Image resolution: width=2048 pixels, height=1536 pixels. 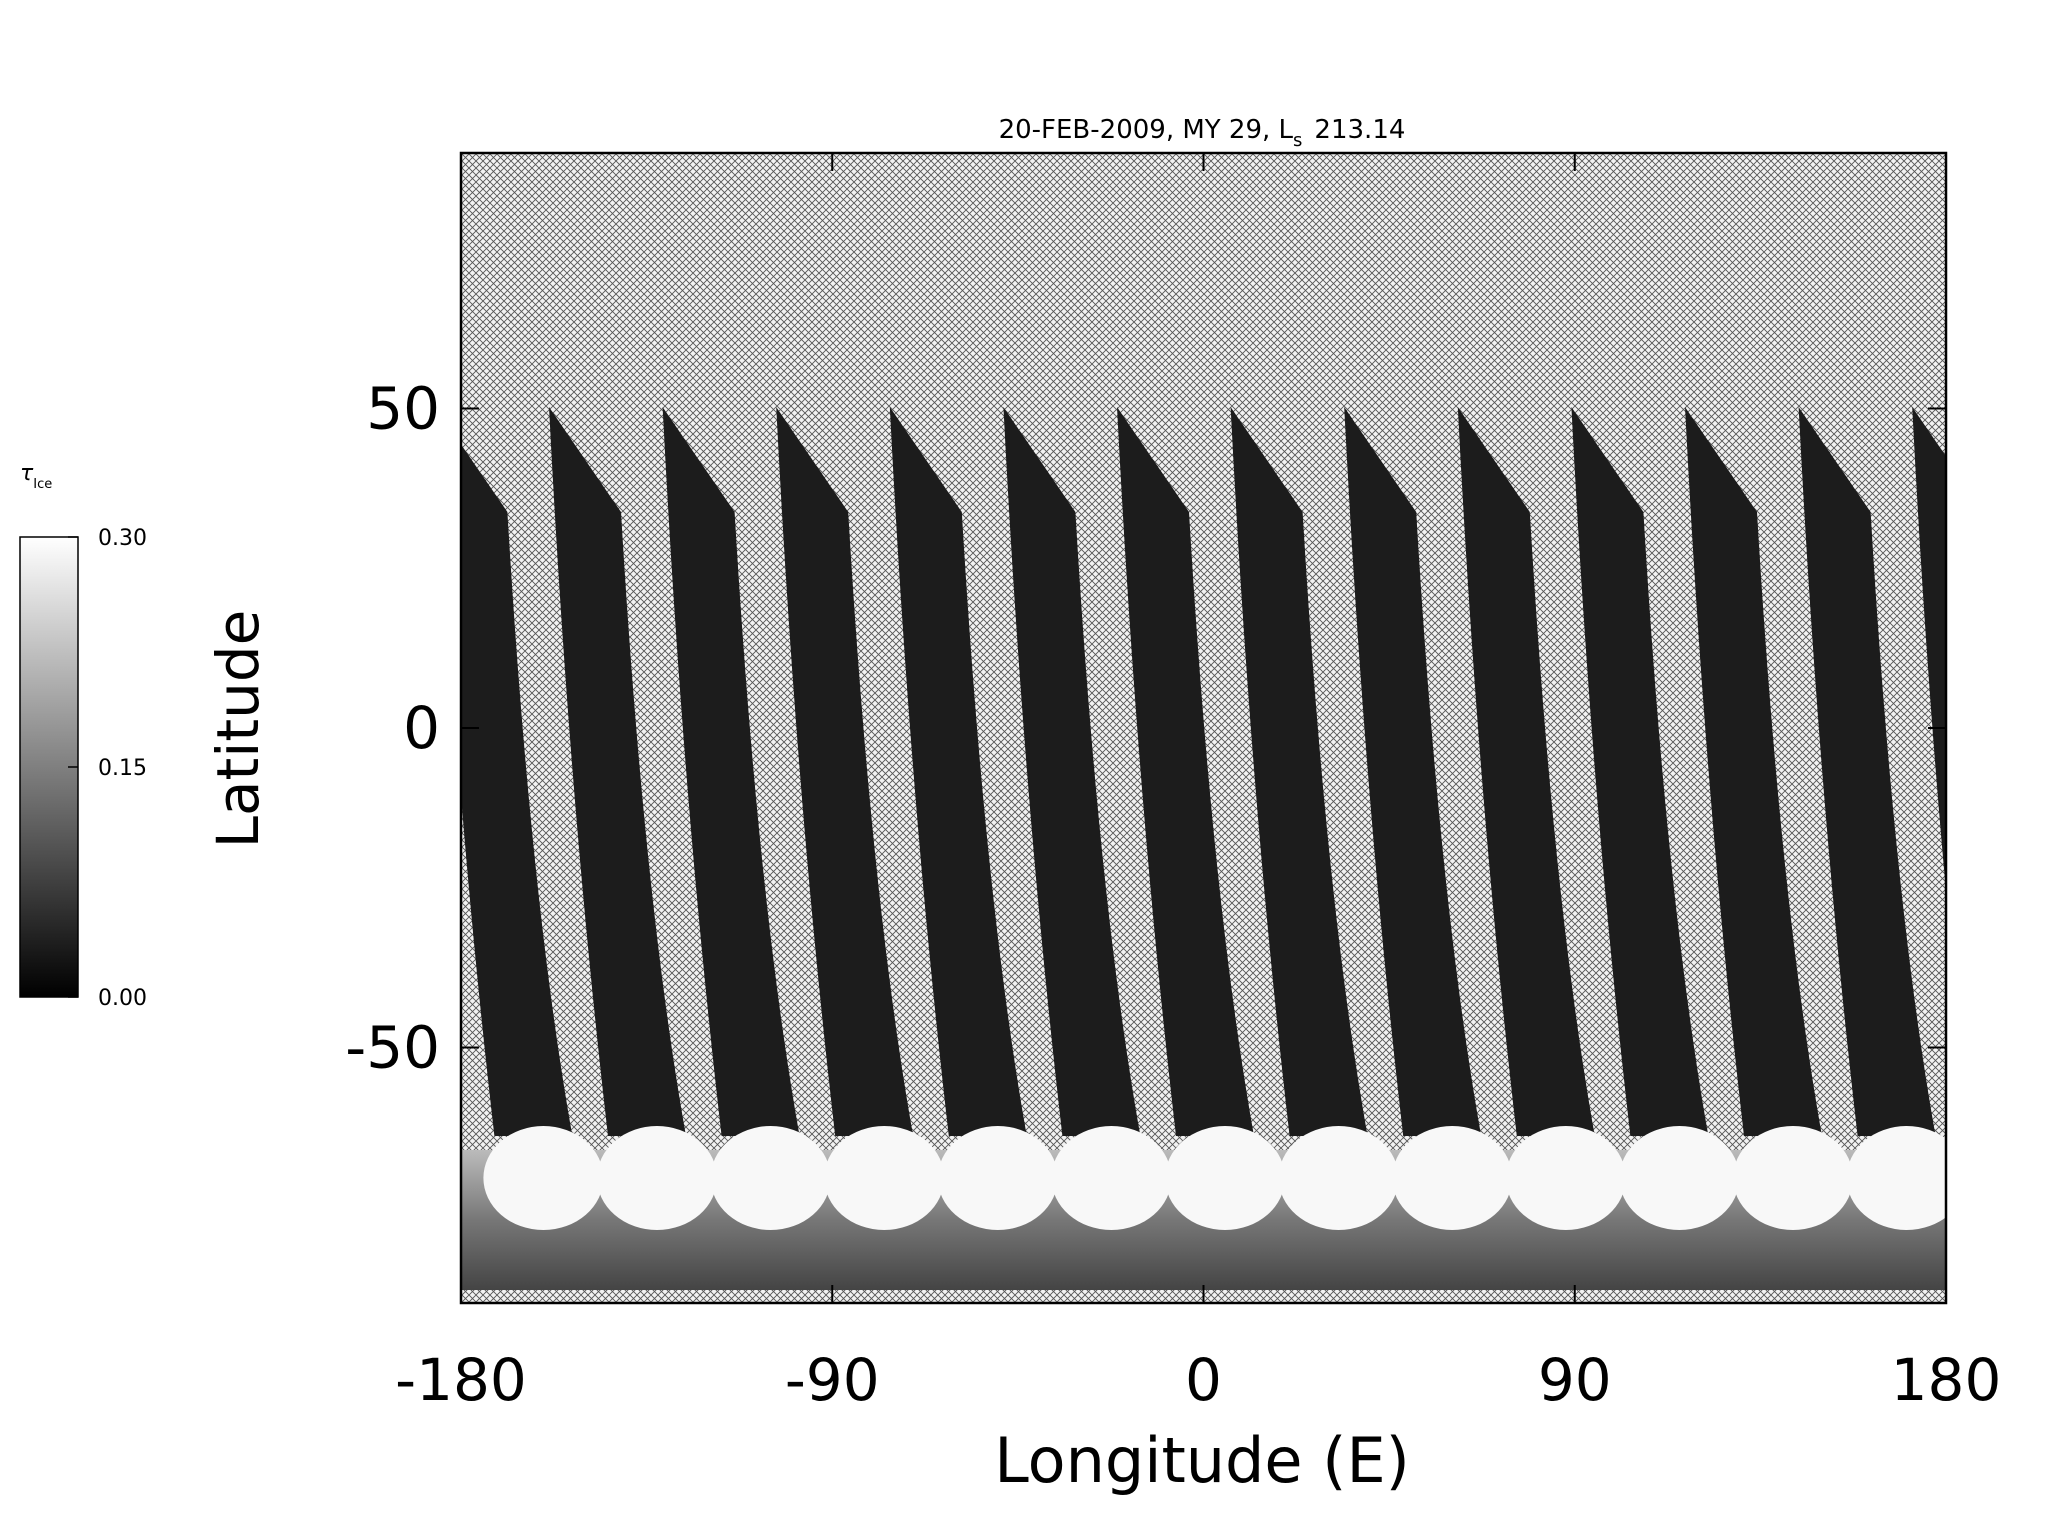 What do you see at coordinates (403, 409) in the screenshot?
I see `y-tick-label: 50` at bounding box center [403, 409].